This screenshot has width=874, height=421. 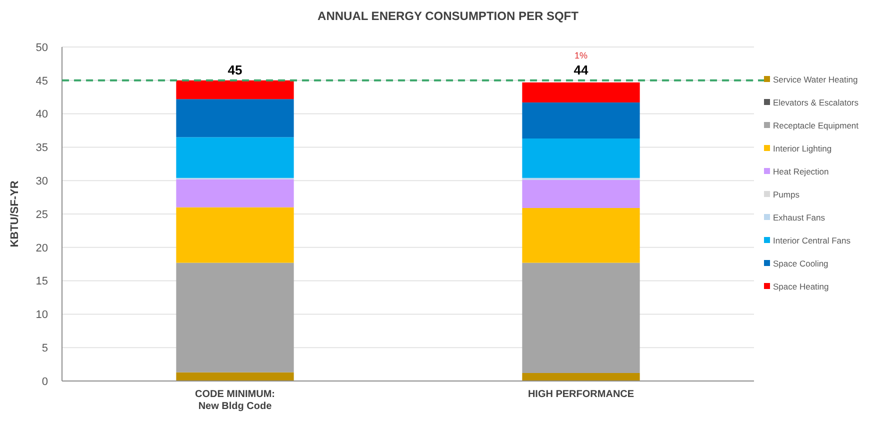 I want to click on y-tick-label: 0, so click(x=45, y=382).